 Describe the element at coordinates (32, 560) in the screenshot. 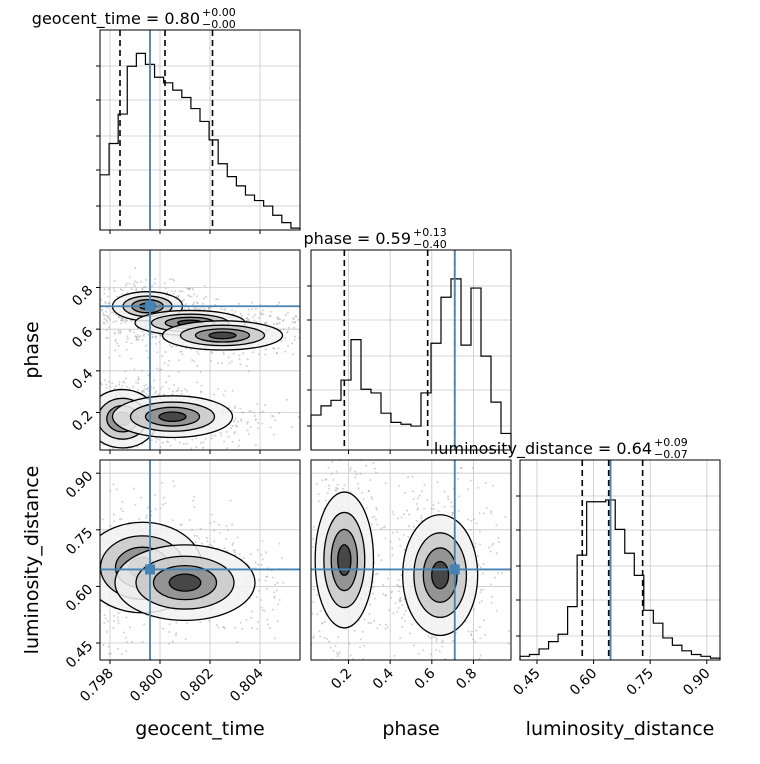

I see `y-axis-label-luminosity-distance: luminosity_distance` at that location.